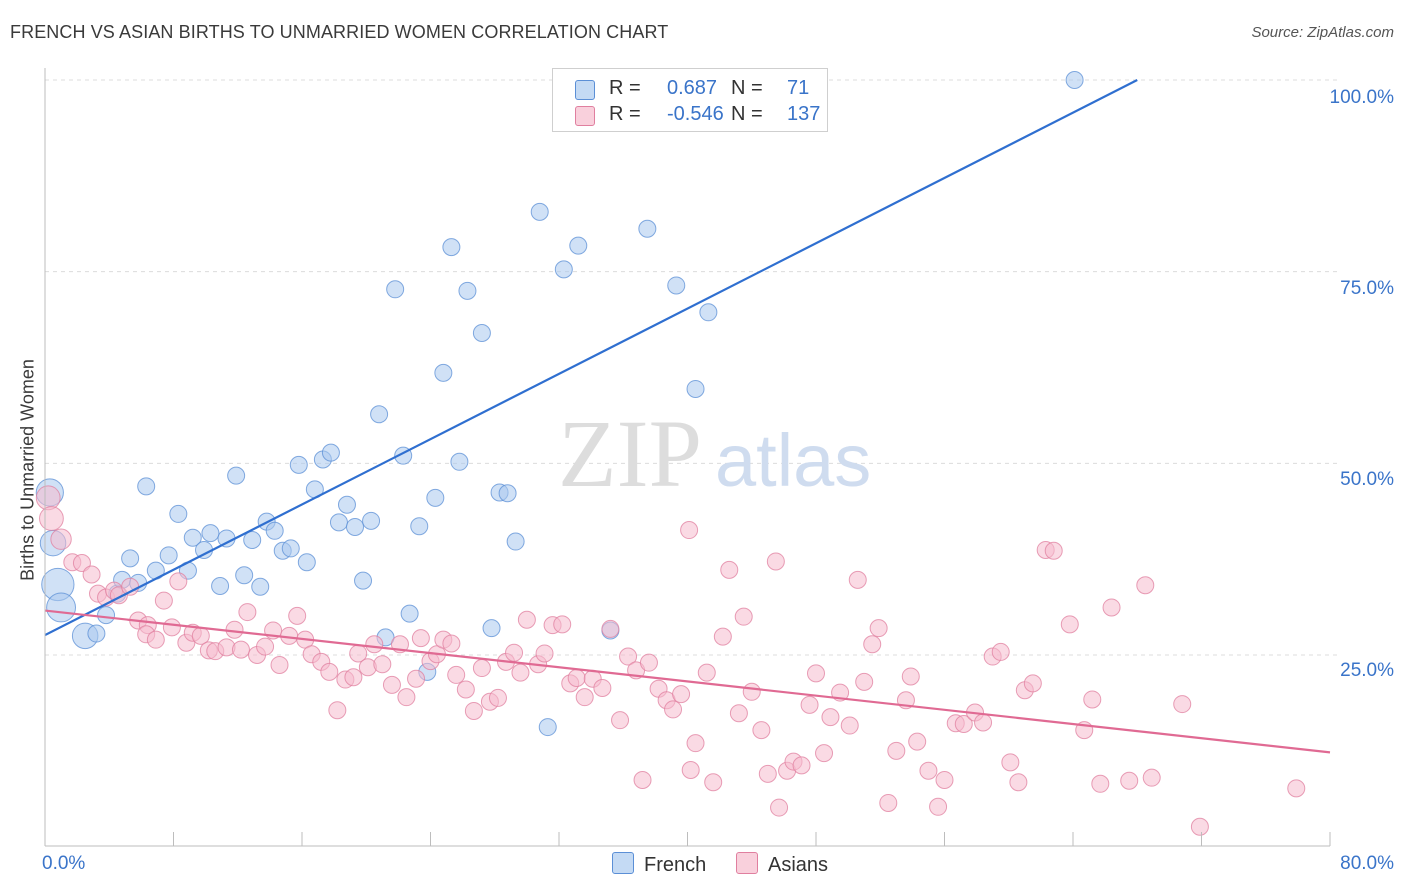 The height and width of the screenshot is (892, 1406). I want to click on y-tick-label-50: 50.0%, so click(1367, 479).